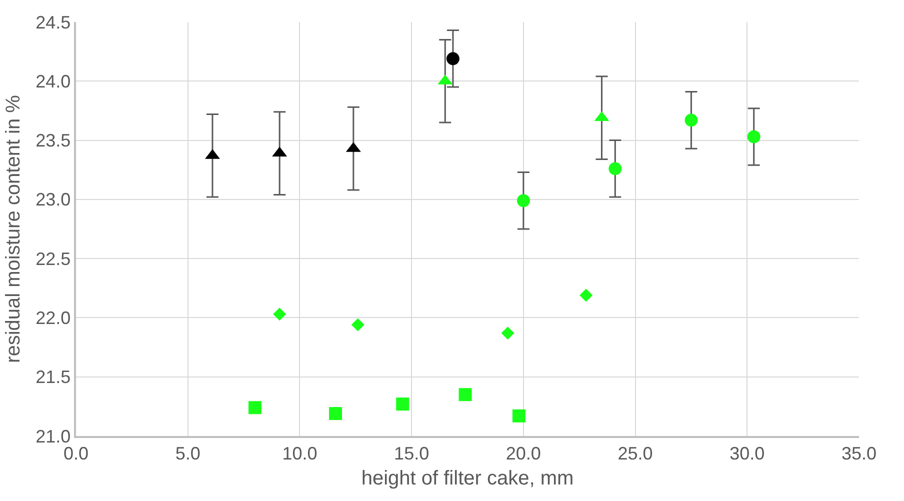  Describe the element at coordinates (747, 453) in the screenshot. I see `x-tick-label: 30.0` at that location.